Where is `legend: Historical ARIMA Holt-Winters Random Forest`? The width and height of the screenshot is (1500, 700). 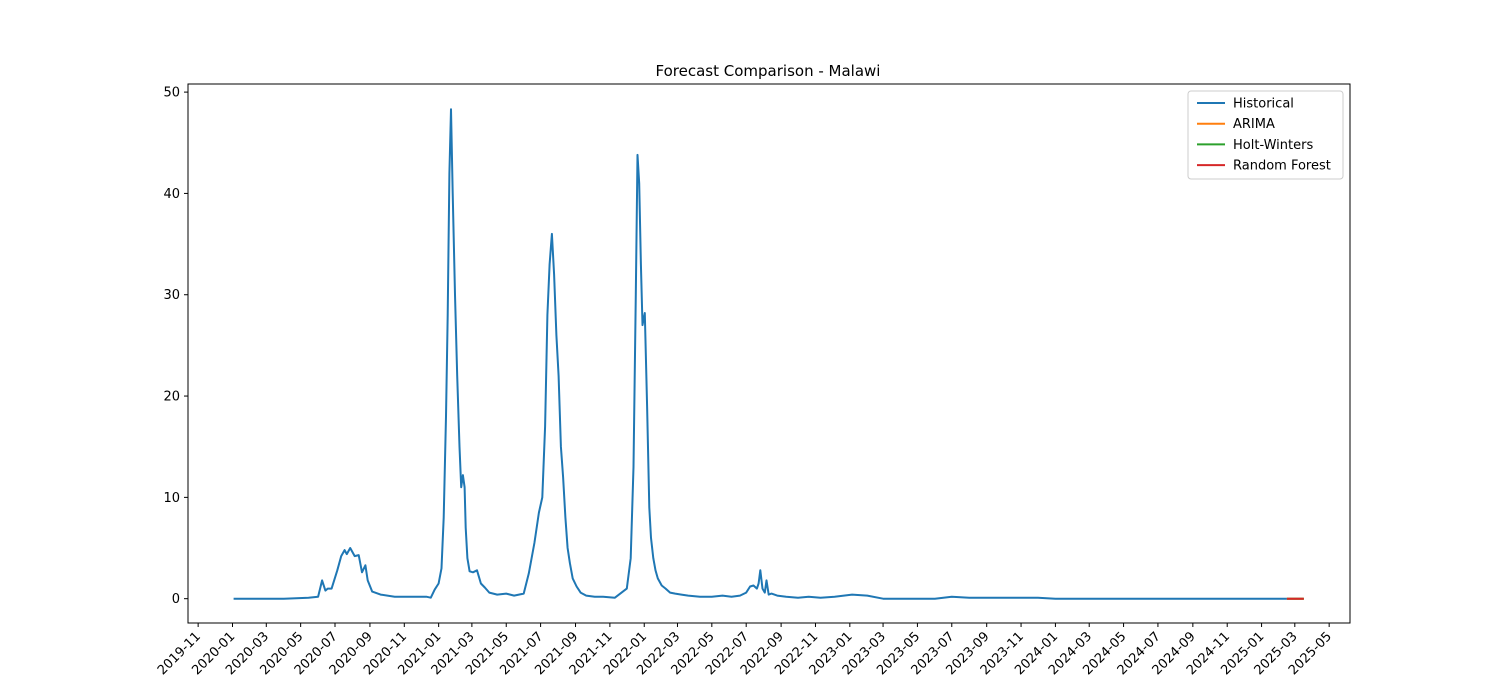 legend: Historical ARIMA Holt-Winters Random Forest is located at coordinates (1265, 135).